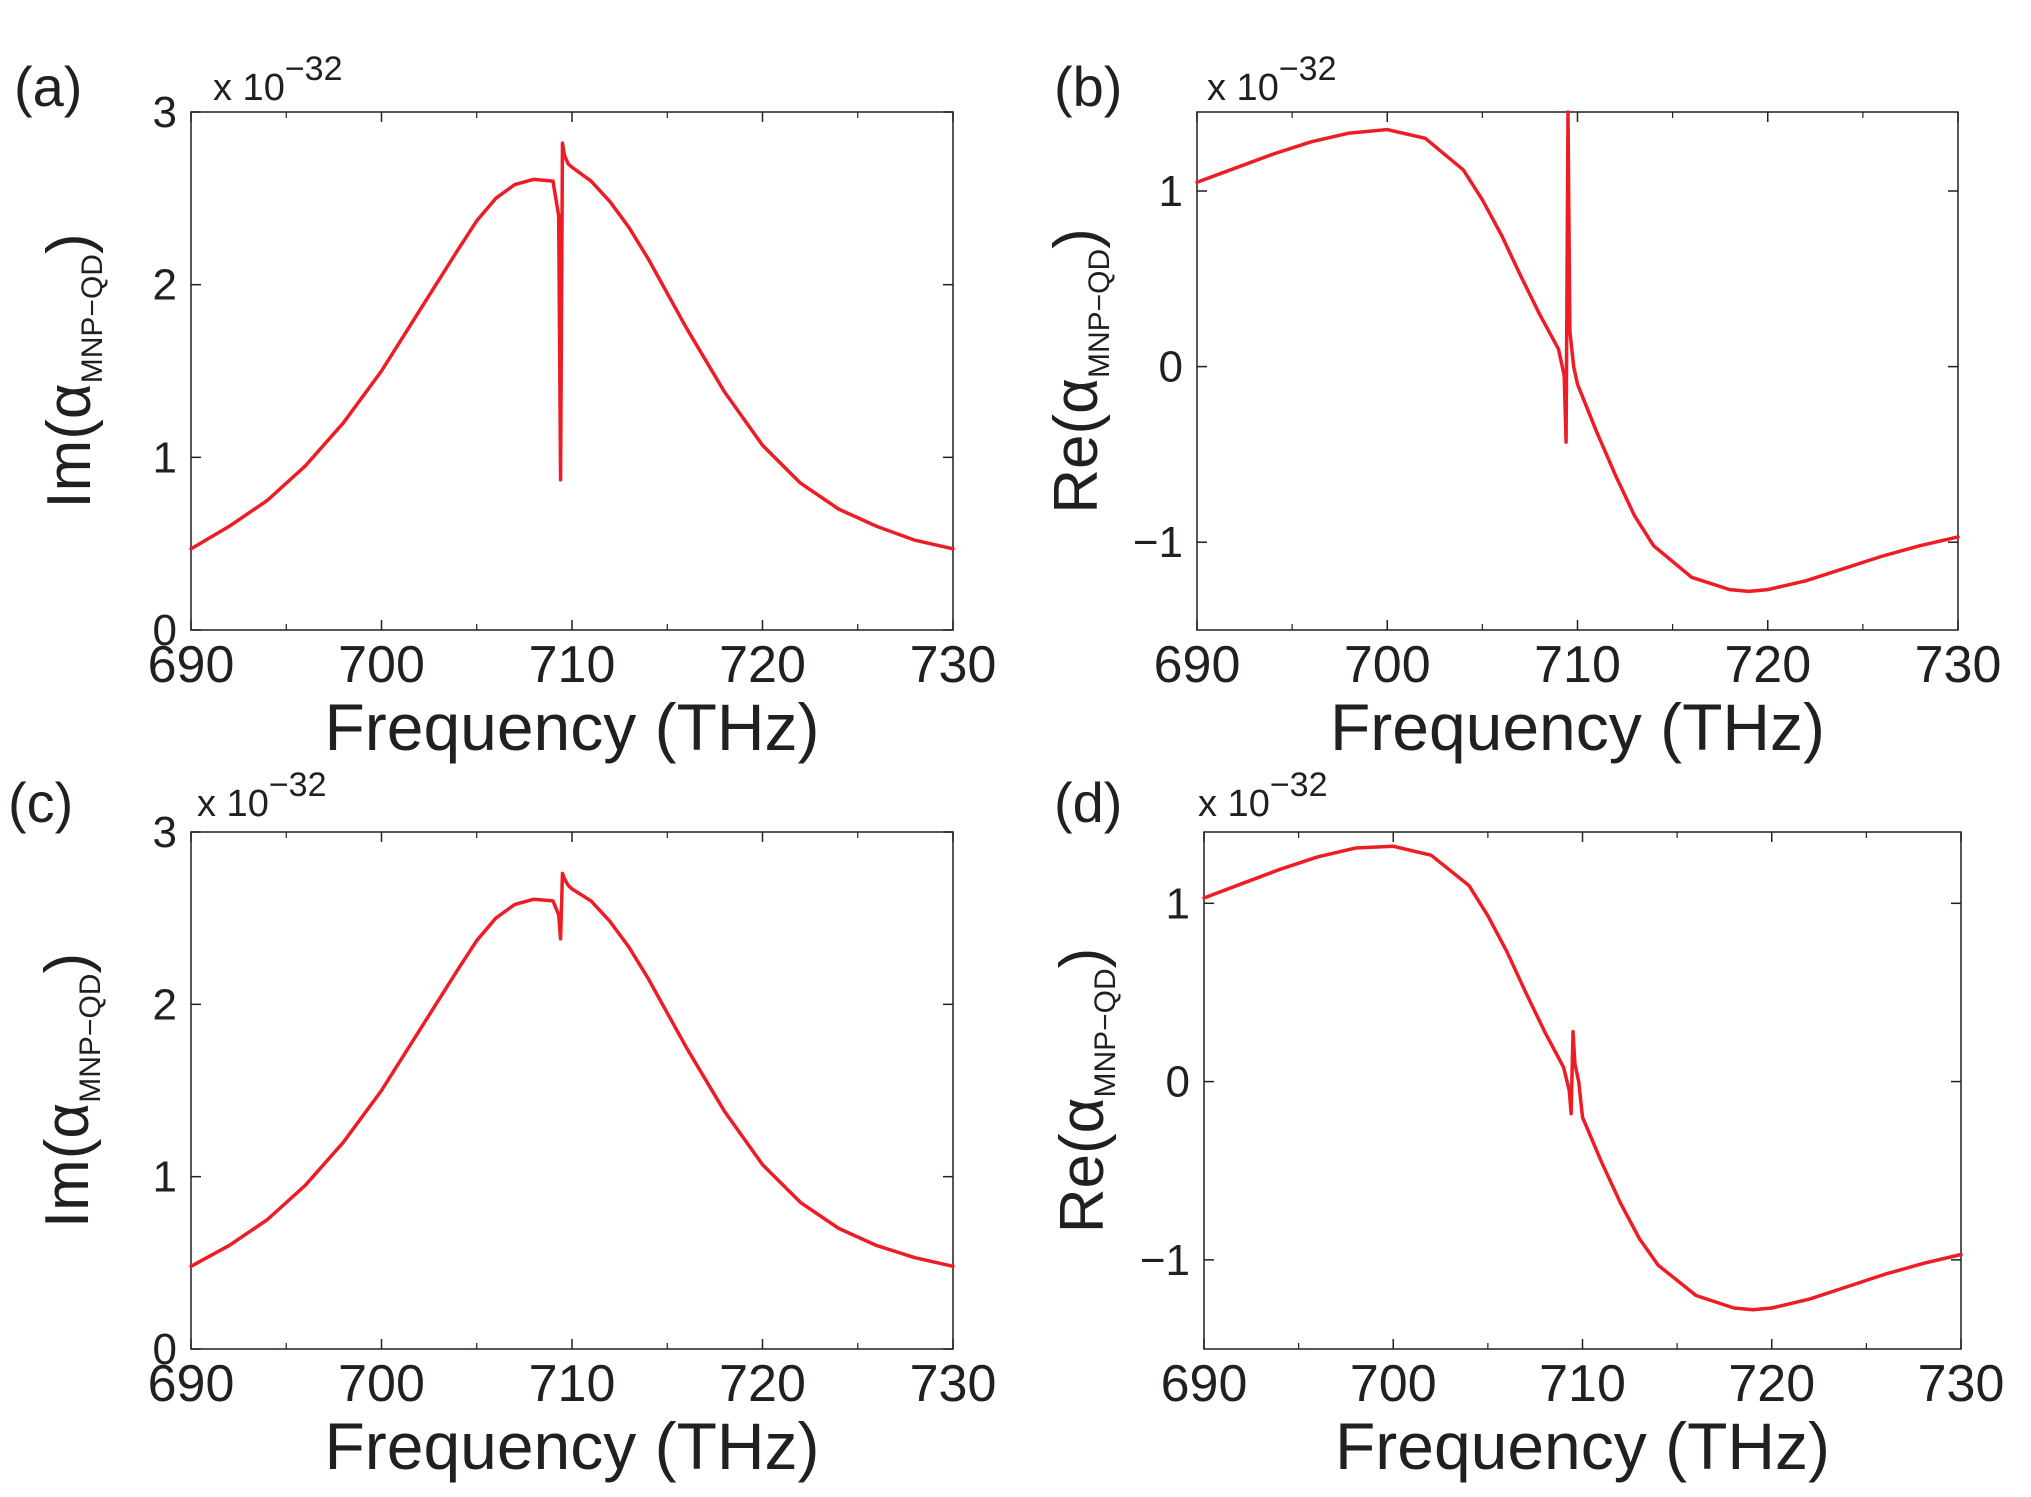 The image size is (2031, 1497). I want to click on panel-label: (d), so click(1088, 802).